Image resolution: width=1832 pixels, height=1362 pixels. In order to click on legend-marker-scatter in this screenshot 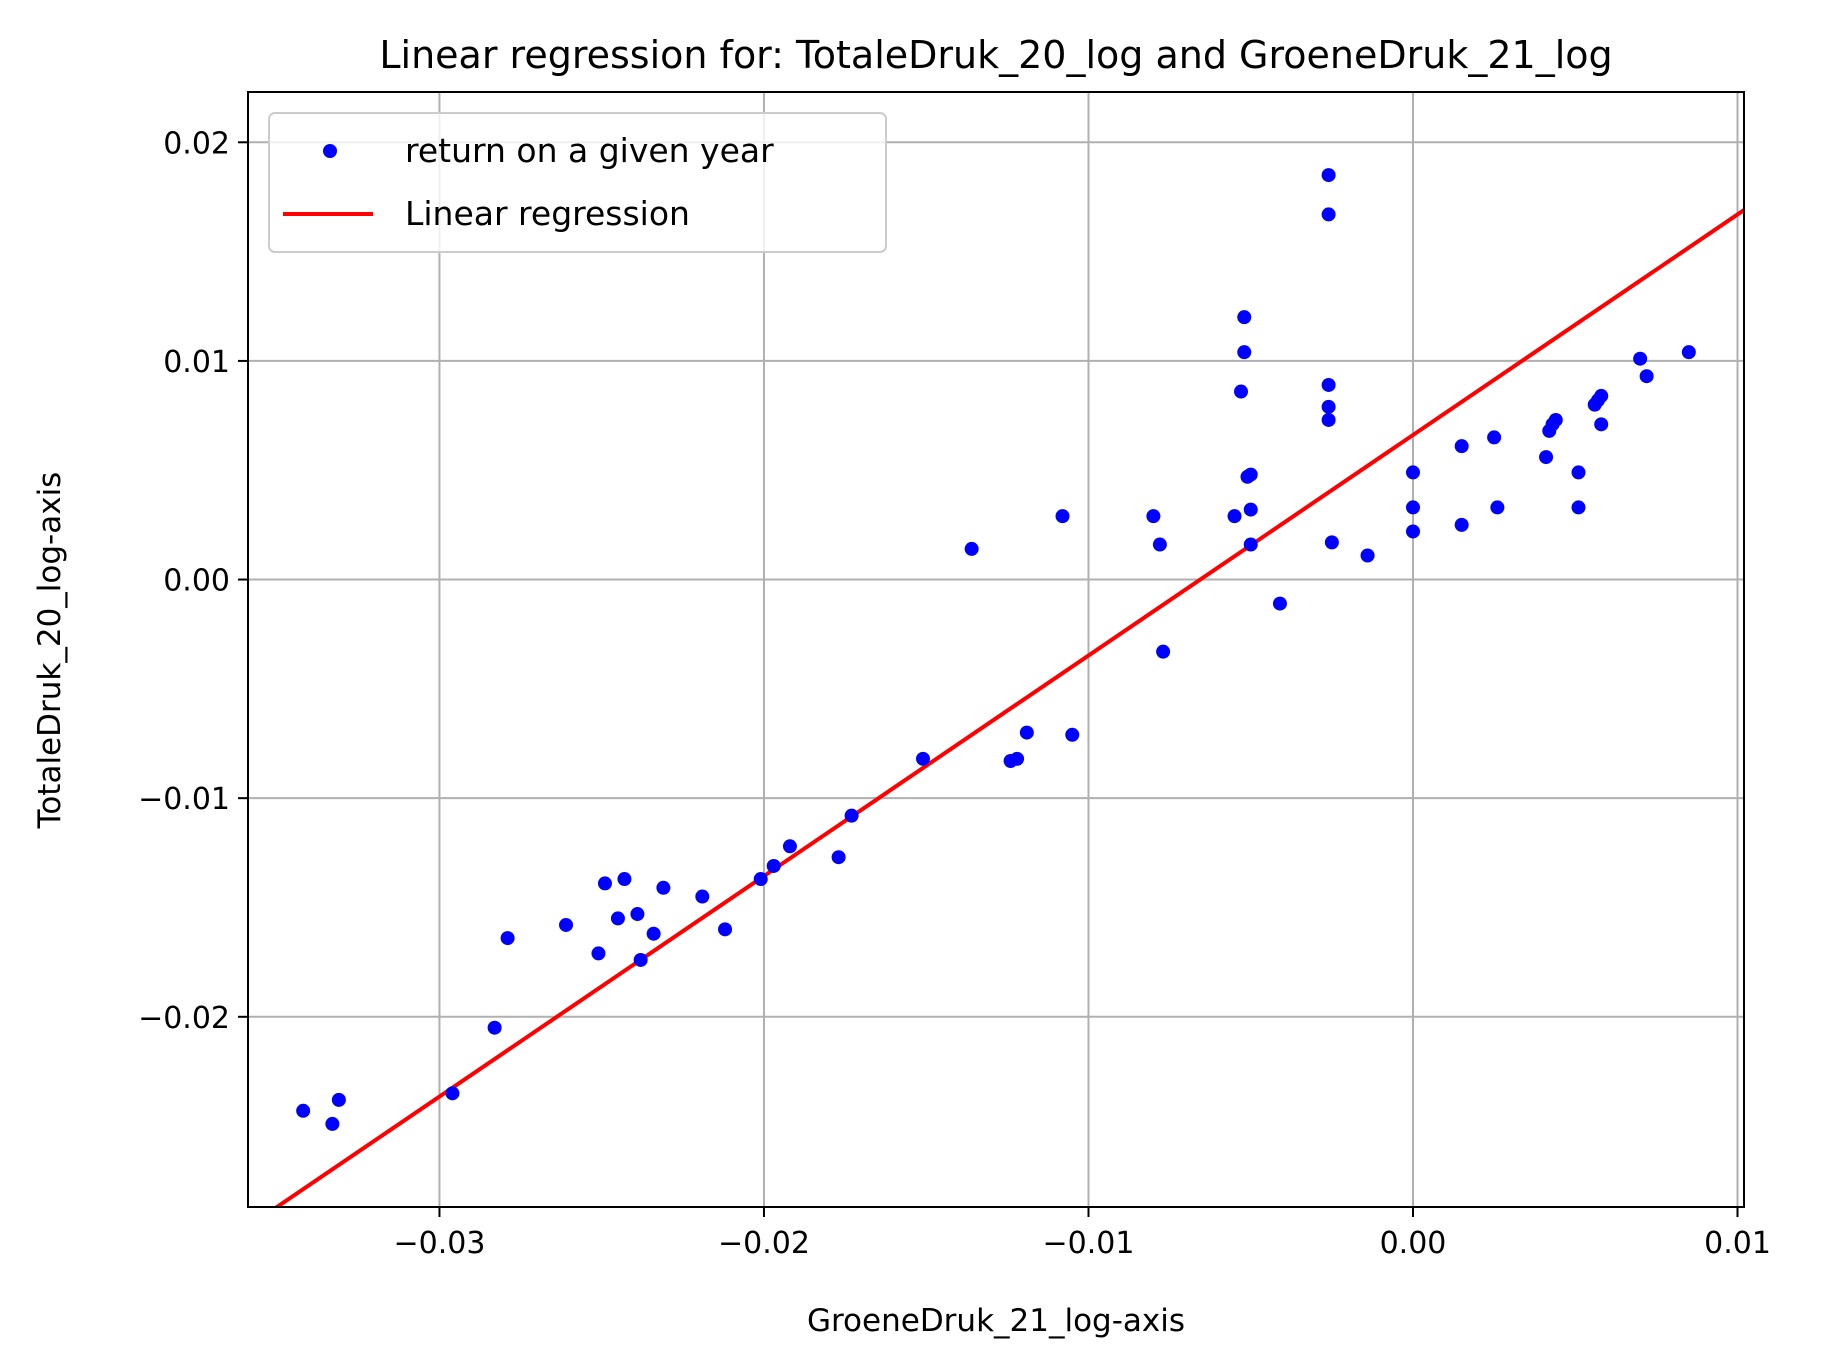, I will do `click(330, 151)`.